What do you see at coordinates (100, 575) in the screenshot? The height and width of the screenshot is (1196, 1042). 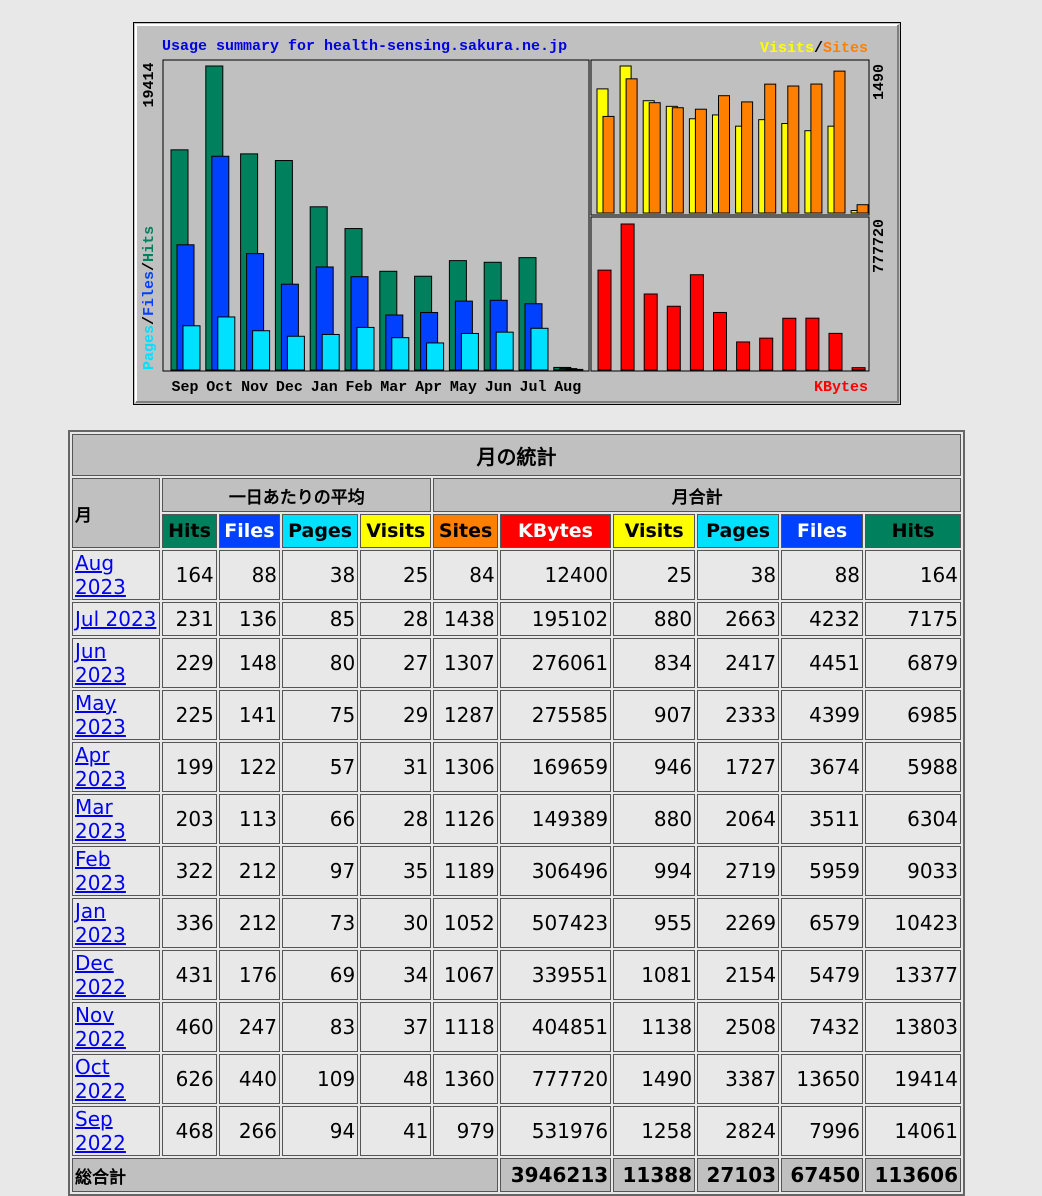 I see `month-link: Aug 2023` at bounding box center [100, 575].